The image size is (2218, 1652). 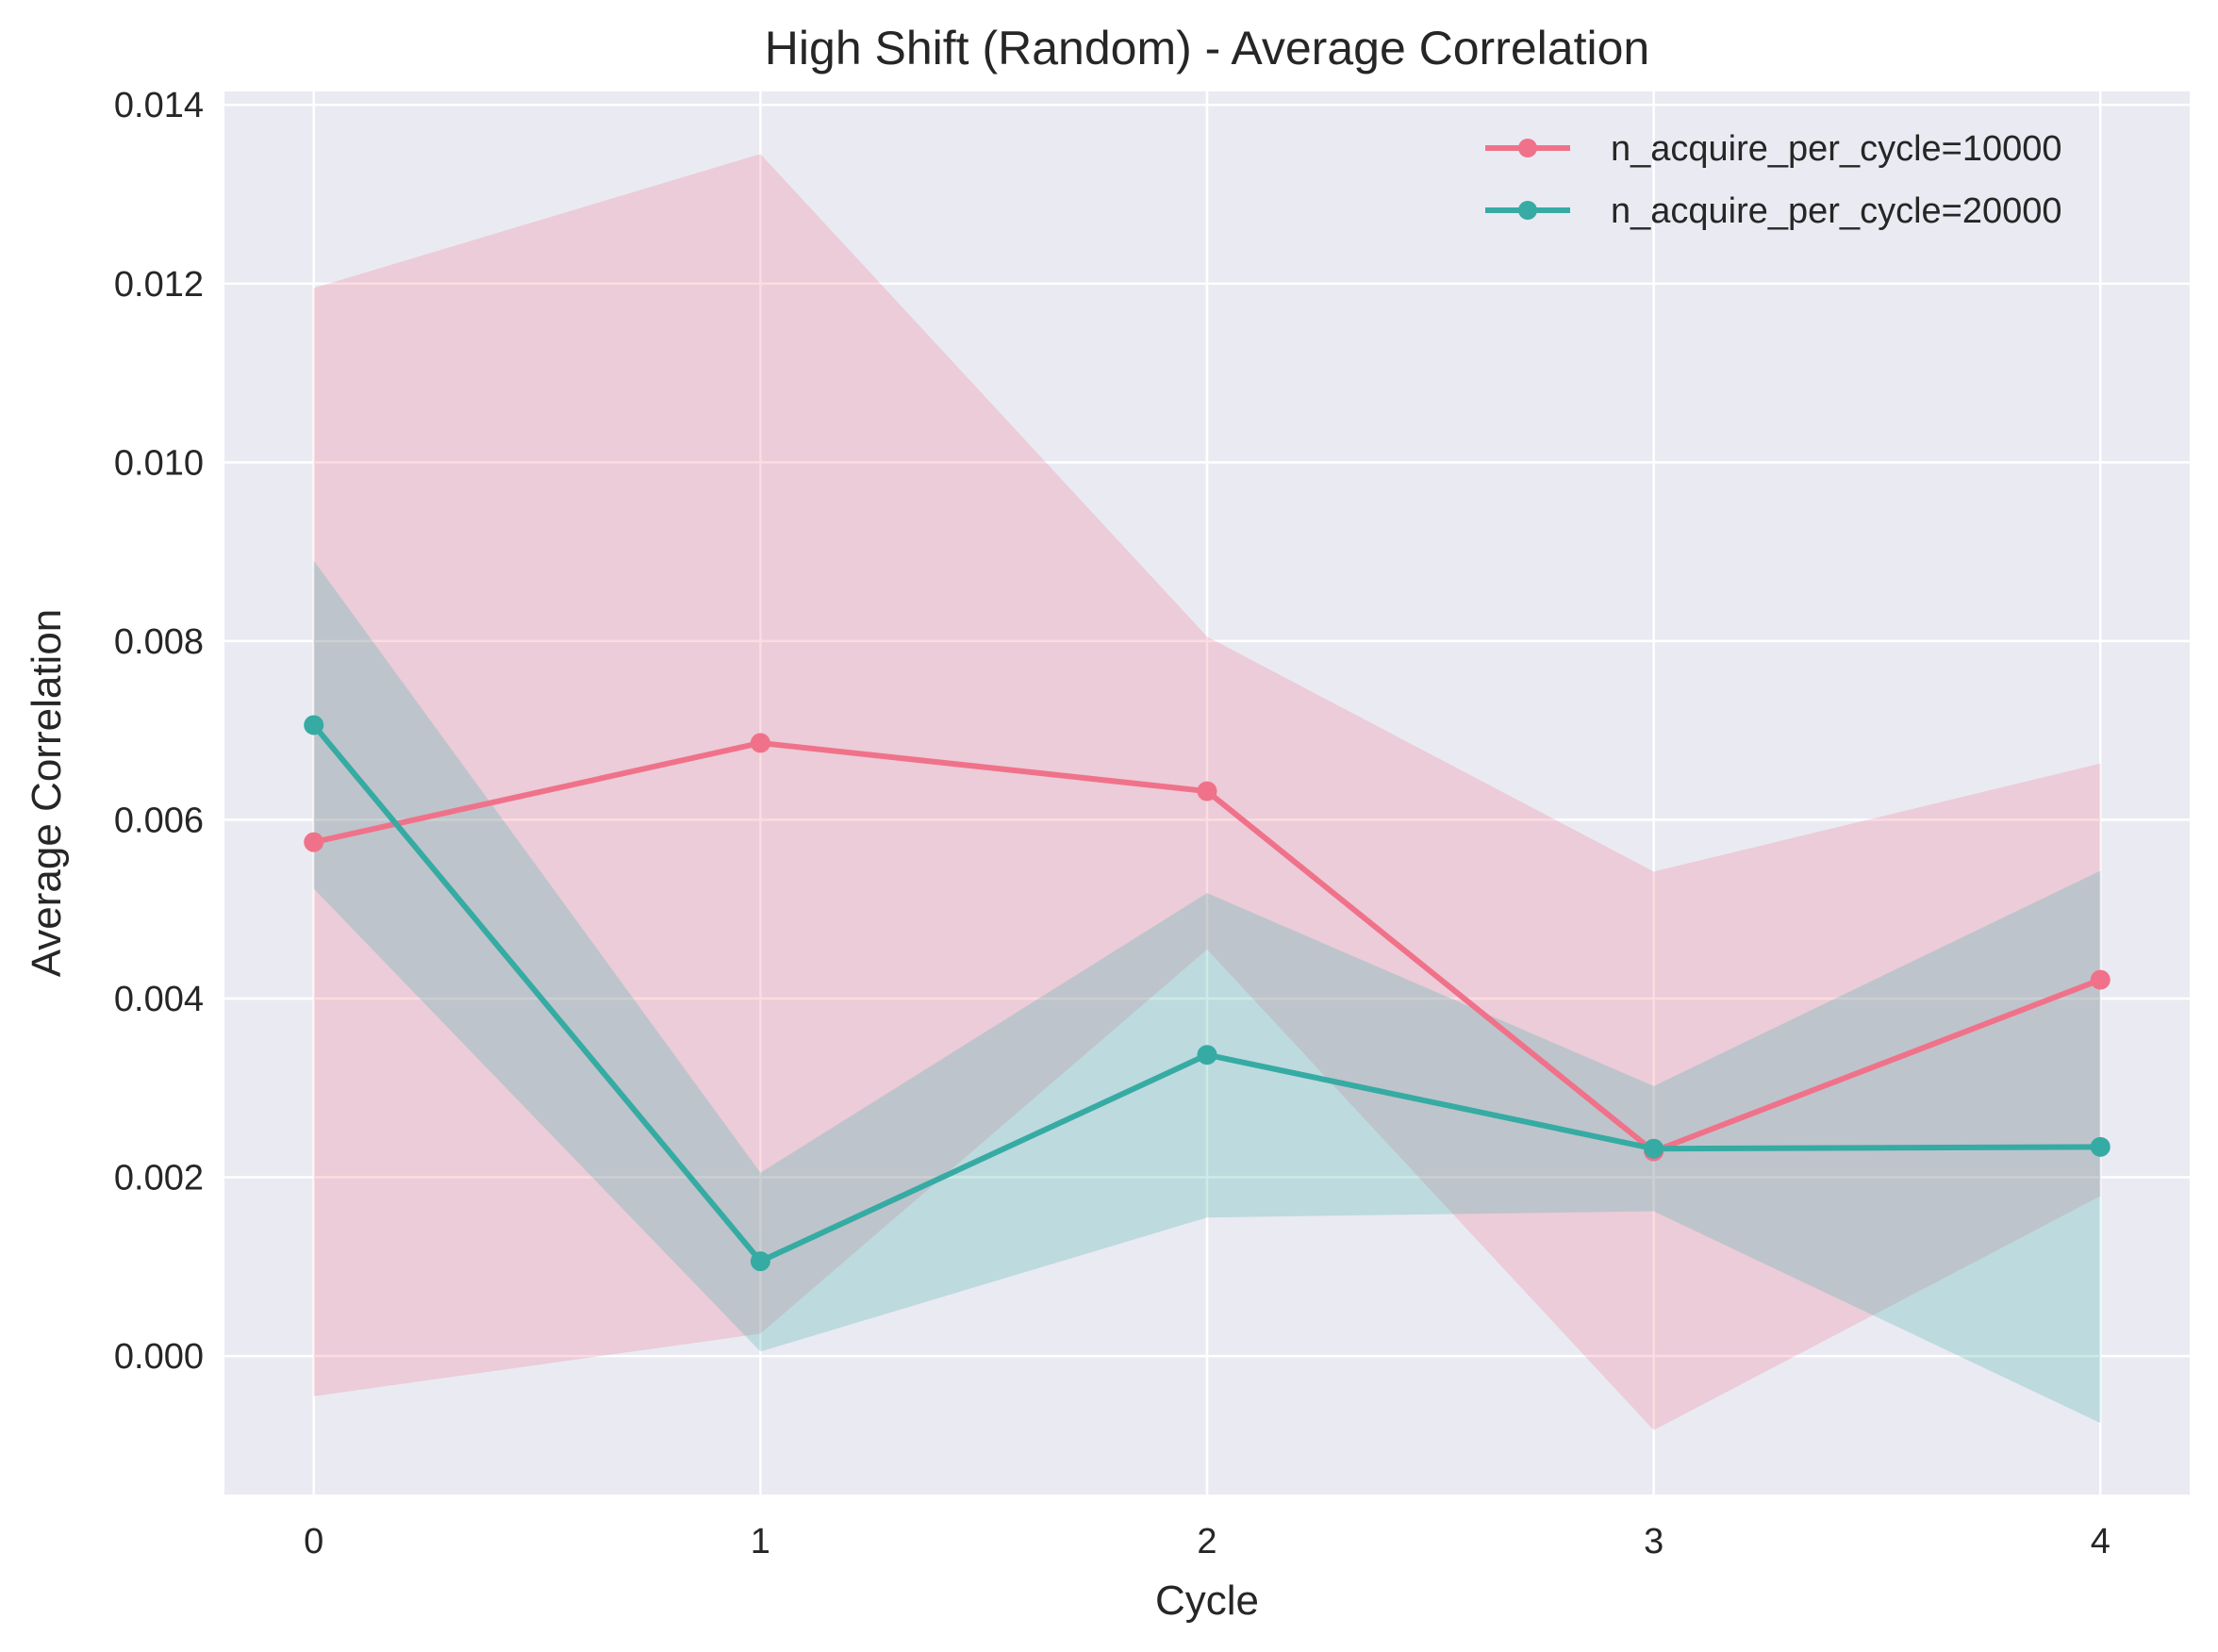 What do you see at coordinates (159, 1178) in the screenshot?
I see `y-tick-label: 0.002` at bounding box center [159, 1178].